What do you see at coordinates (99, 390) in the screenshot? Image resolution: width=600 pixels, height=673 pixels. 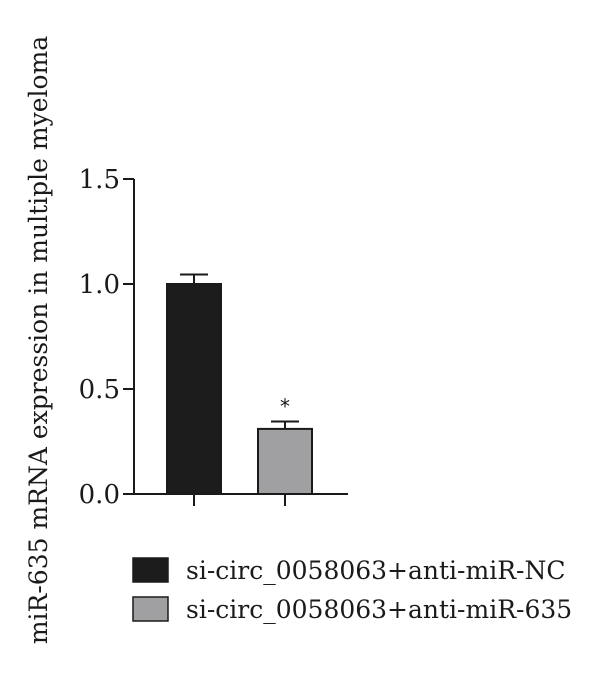 I see `y-tick-label-1: 0.5` at bounding box center [99, 390].